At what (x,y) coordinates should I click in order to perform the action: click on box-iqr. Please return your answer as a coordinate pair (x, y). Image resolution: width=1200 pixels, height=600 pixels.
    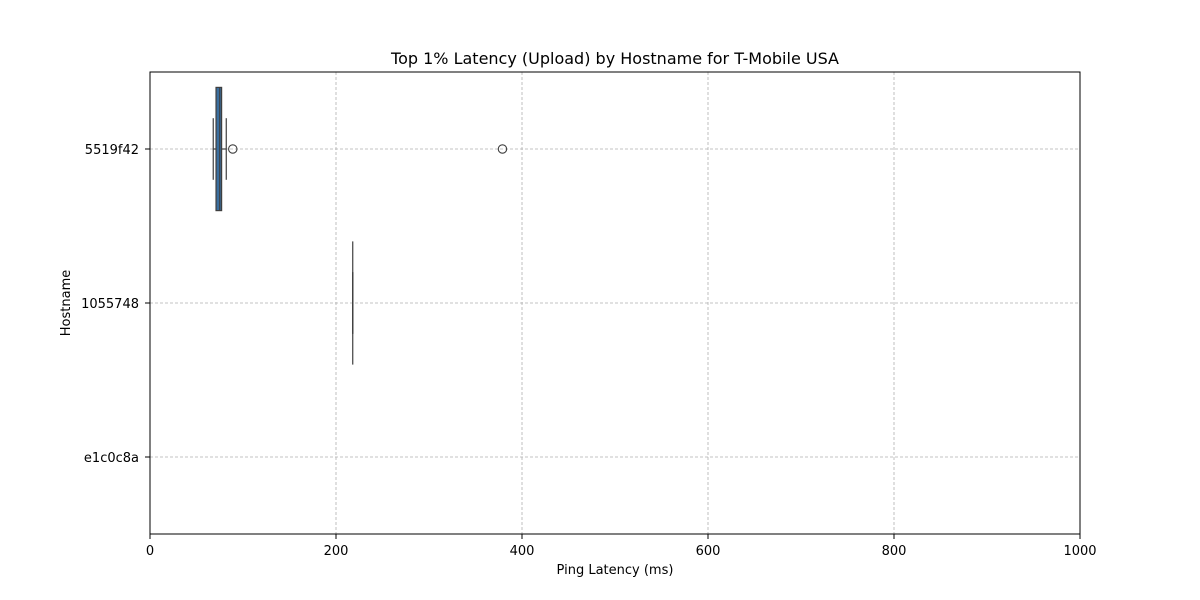
    Looking at the image, I should click on (219, 149).